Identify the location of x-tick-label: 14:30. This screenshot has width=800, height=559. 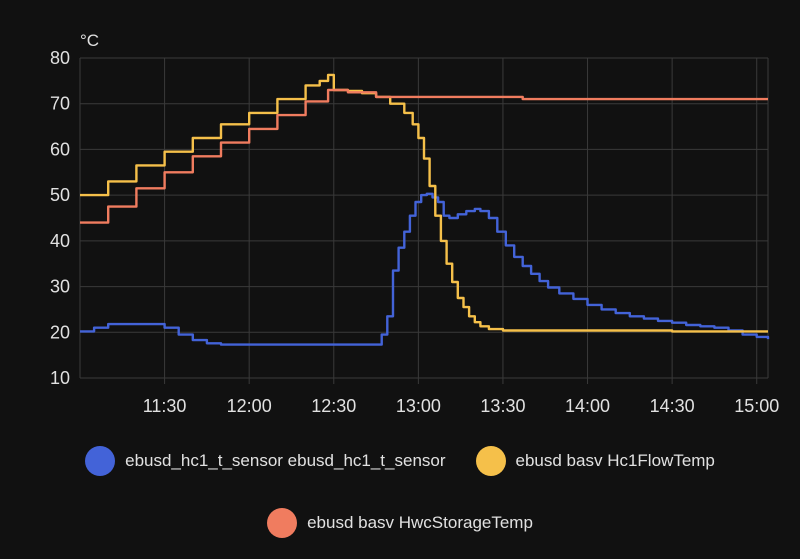
(672, 406).